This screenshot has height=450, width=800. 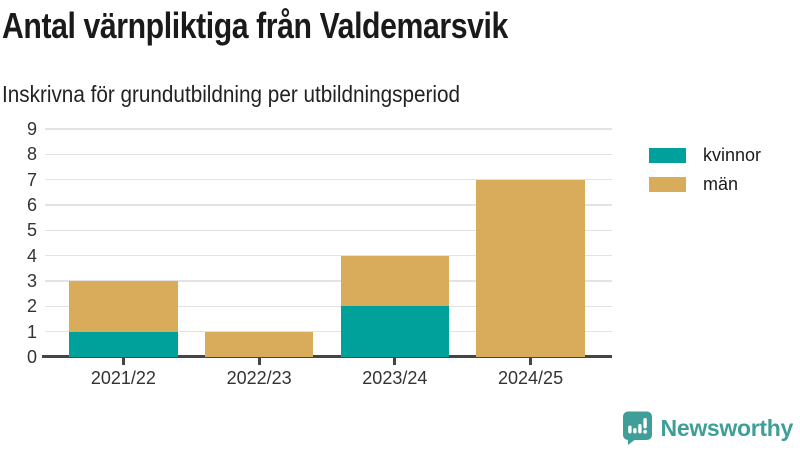 What do you see at coordinates (31, 154) in the screenshot?
I see `y-tick-label-8: 8` at bounding box center [31, 154].